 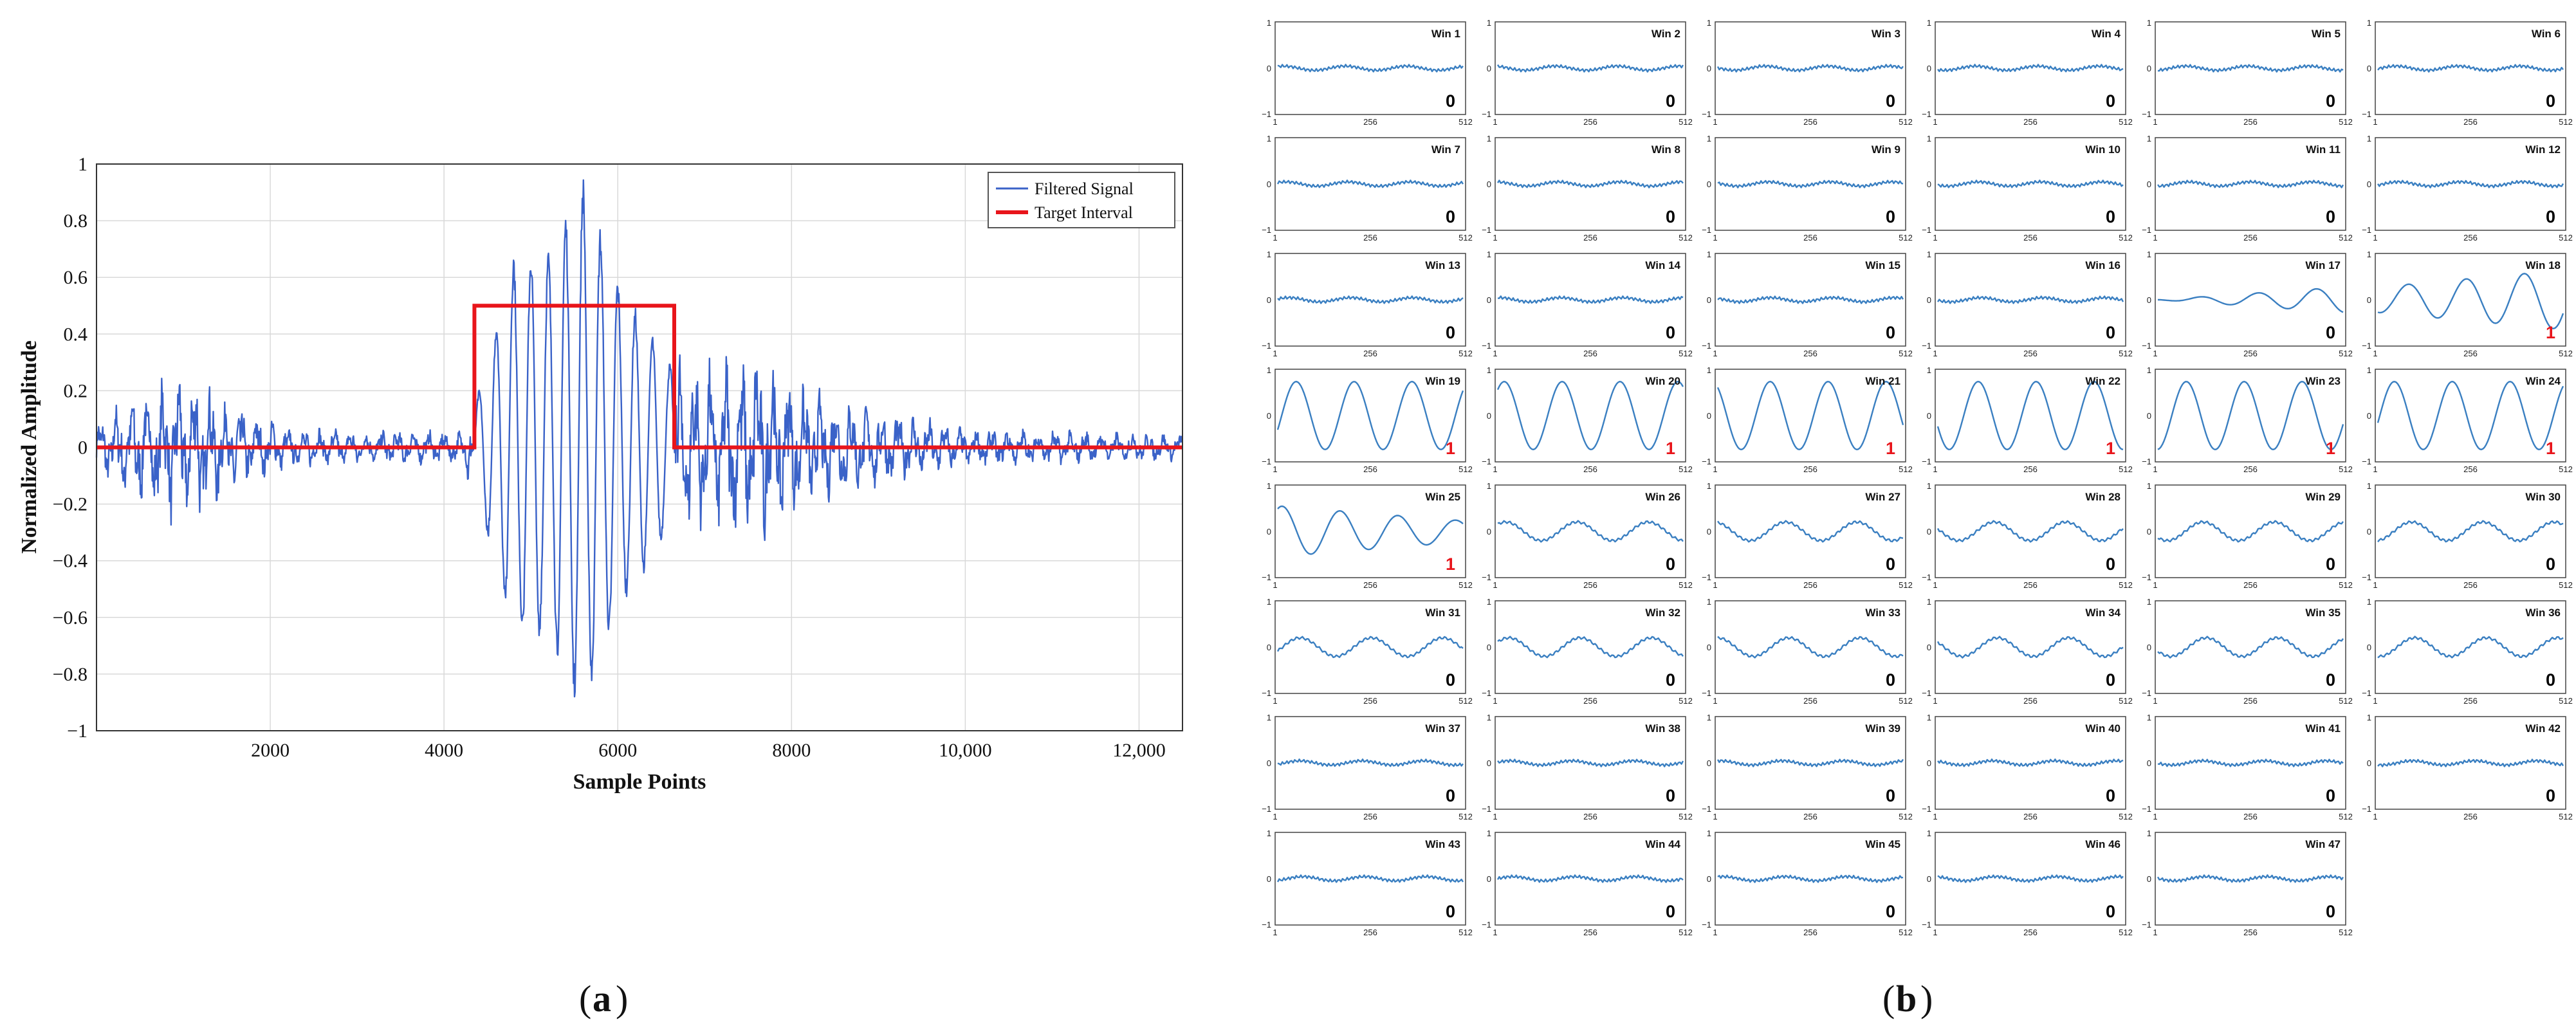 What do you see at coordinates (70, 504) in the screenshot?
I see `y-tick-label: −0.2` at bounding box center [70, 504].